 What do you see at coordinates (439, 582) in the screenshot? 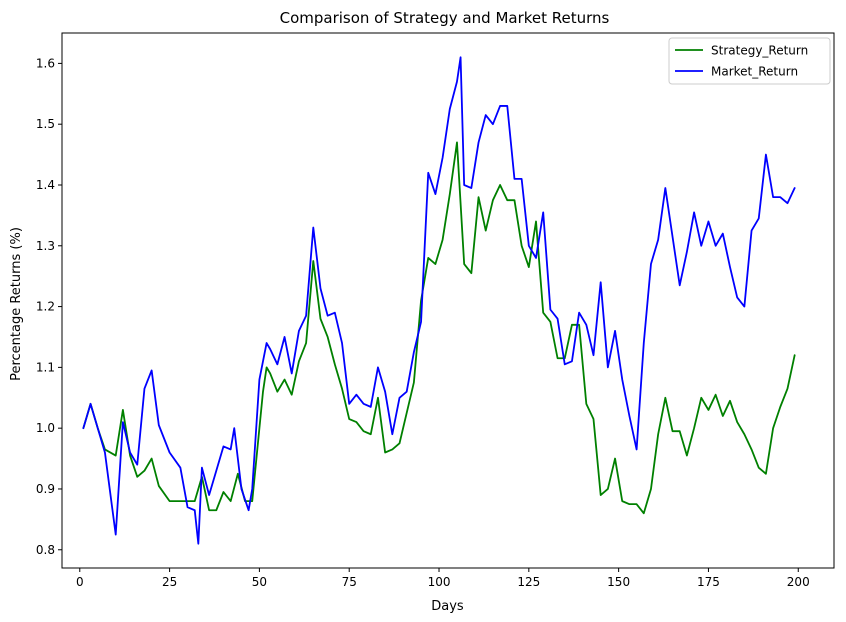
I see `x-tick-label: 100` at bounding box center [439, 582].